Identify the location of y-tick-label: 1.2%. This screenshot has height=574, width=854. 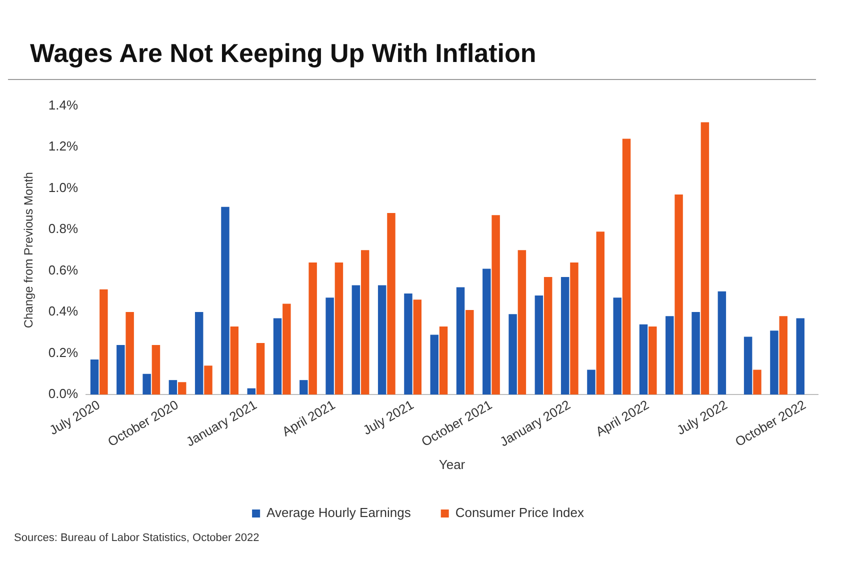
(63, 146).